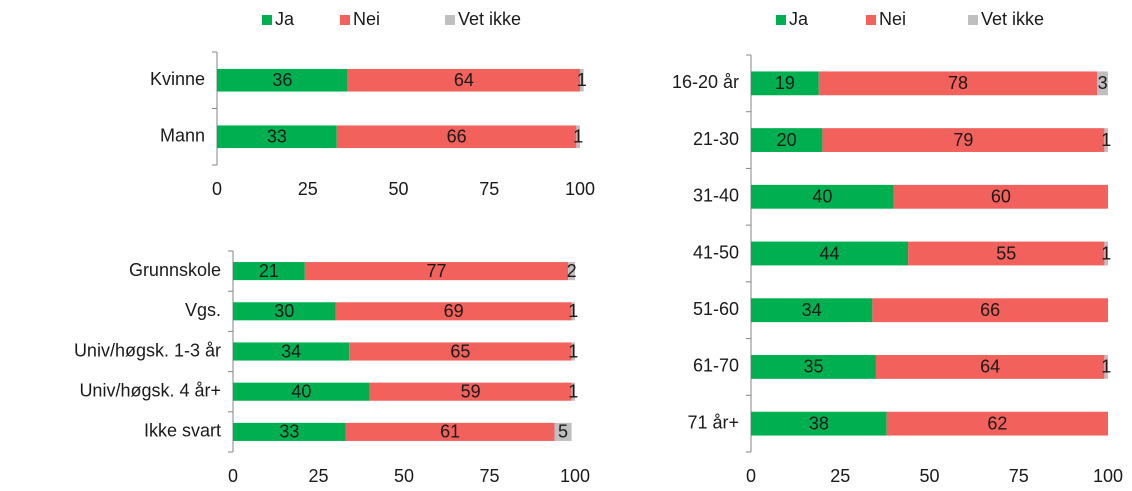  I want to click on y-tick-label: Kvinne, so click(177, 79).